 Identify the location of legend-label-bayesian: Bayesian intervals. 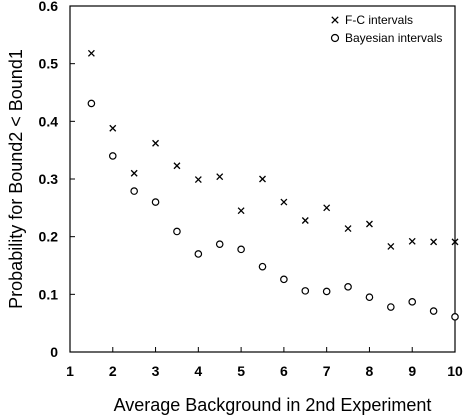
(393, 38).